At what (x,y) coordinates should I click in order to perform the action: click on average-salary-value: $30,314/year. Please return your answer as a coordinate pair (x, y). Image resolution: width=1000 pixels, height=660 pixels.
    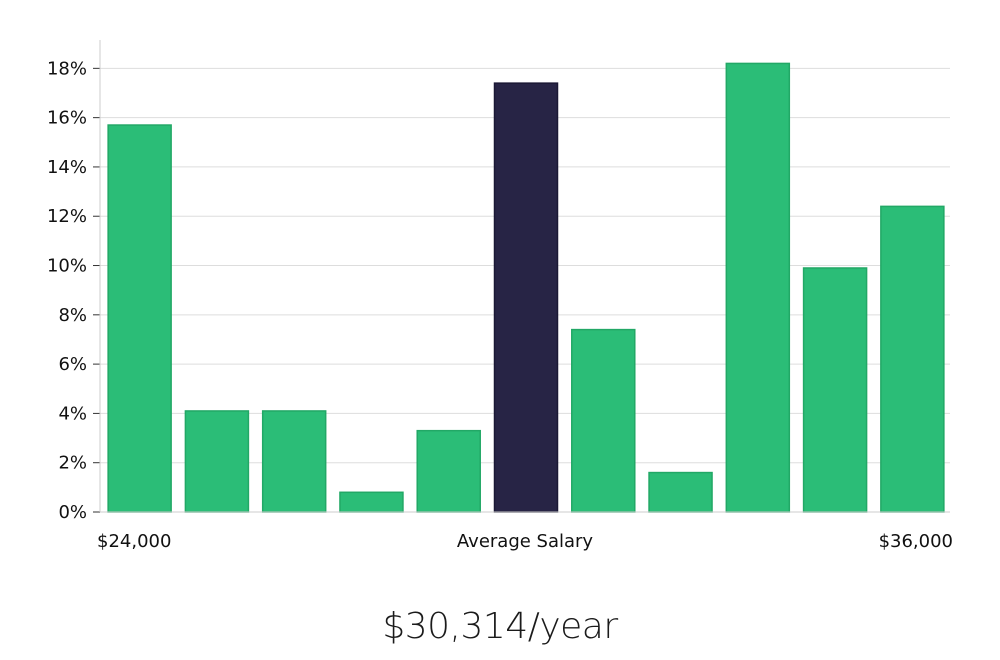
    Looking at the image, I should click on (500, 626).